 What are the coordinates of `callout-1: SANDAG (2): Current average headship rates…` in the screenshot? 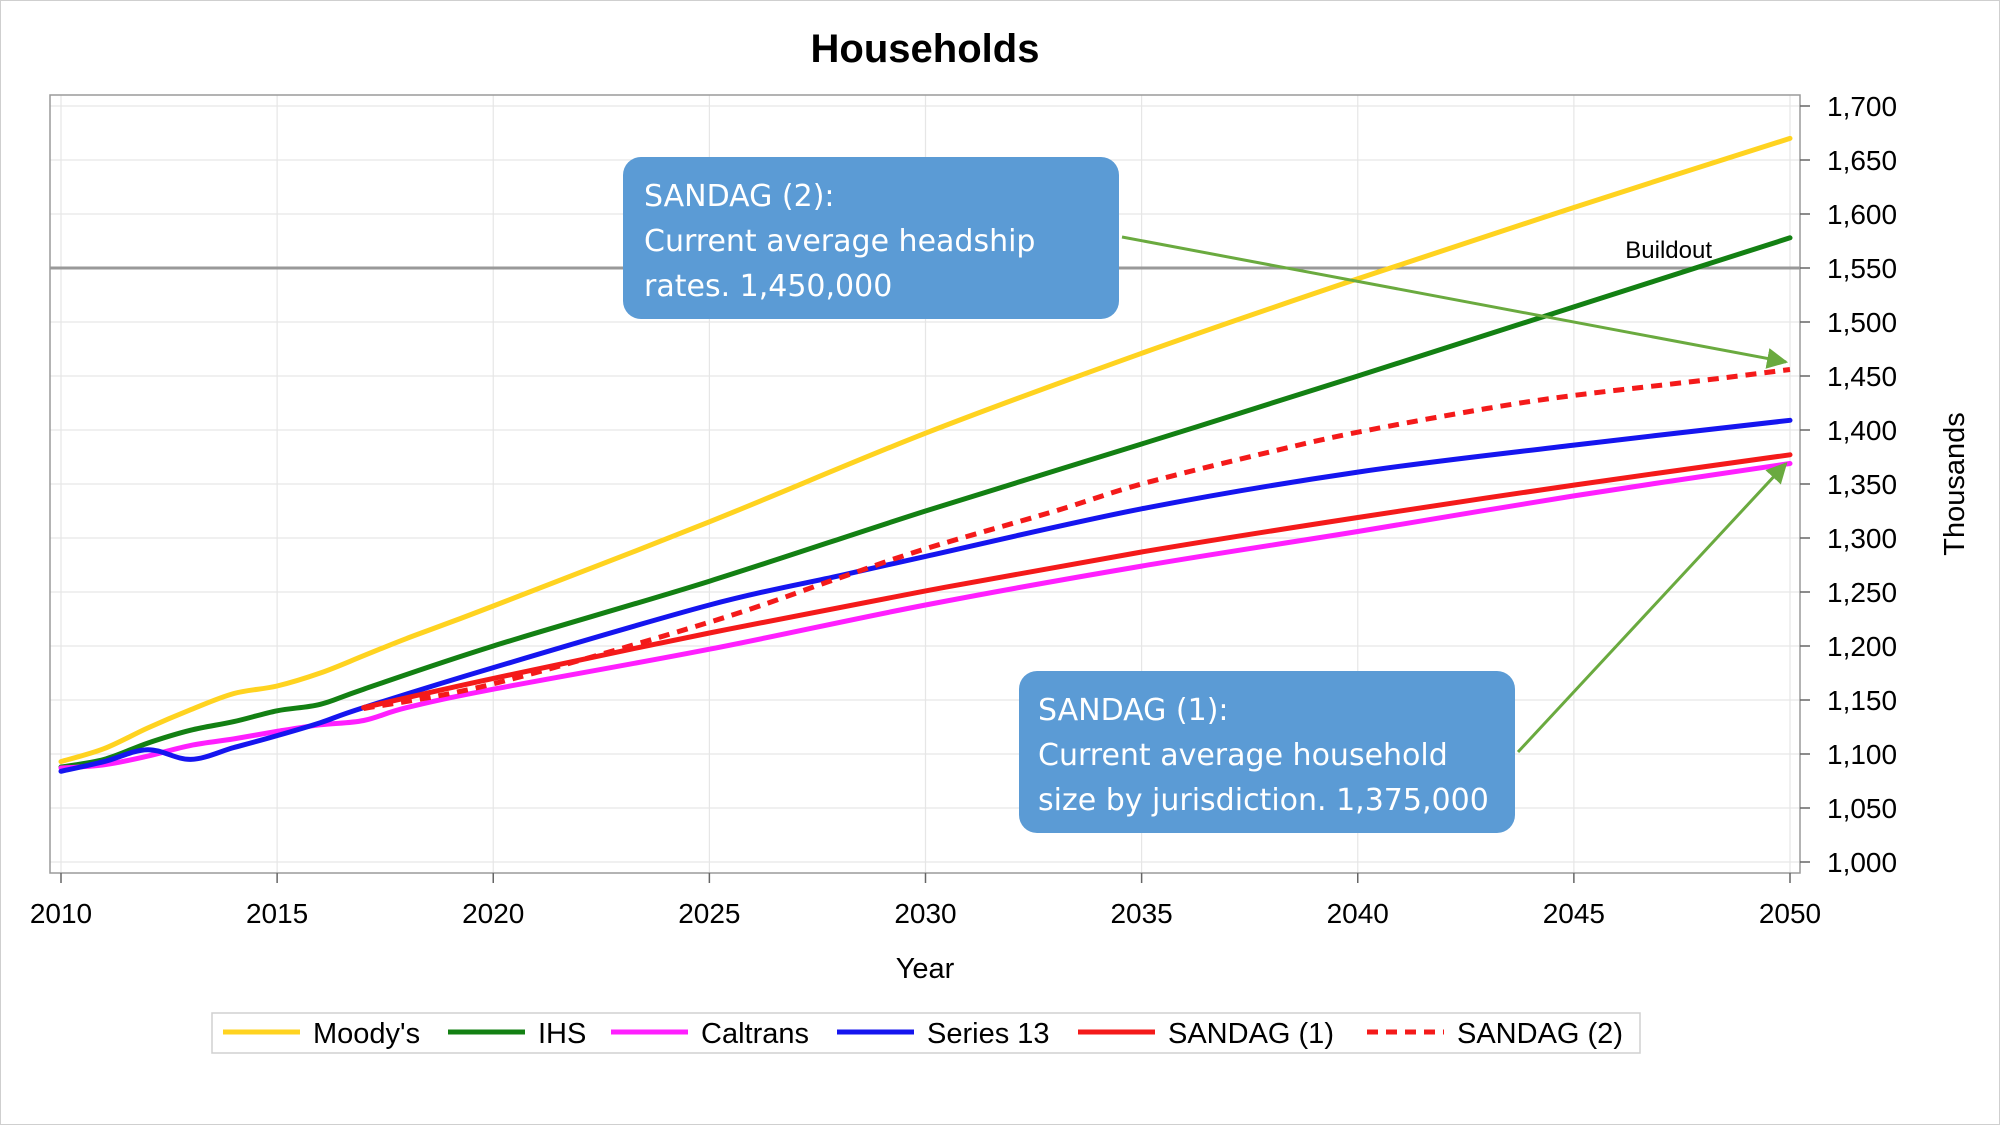 It's located at (1206, 263).